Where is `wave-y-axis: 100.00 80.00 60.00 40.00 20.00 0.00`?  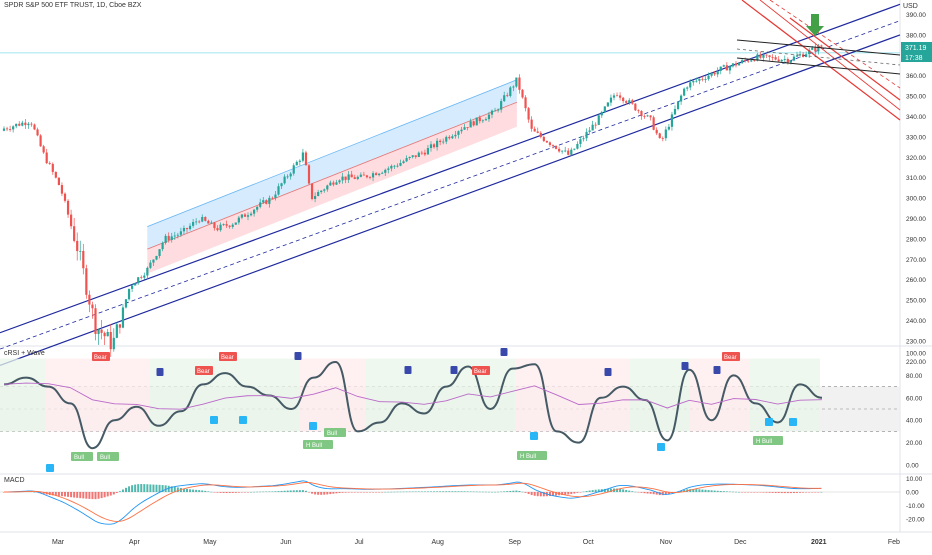
wave-y-axis: 100.00 80.00 60.00 40.00 20.00 0.00 is located at coordinates (916, 410).